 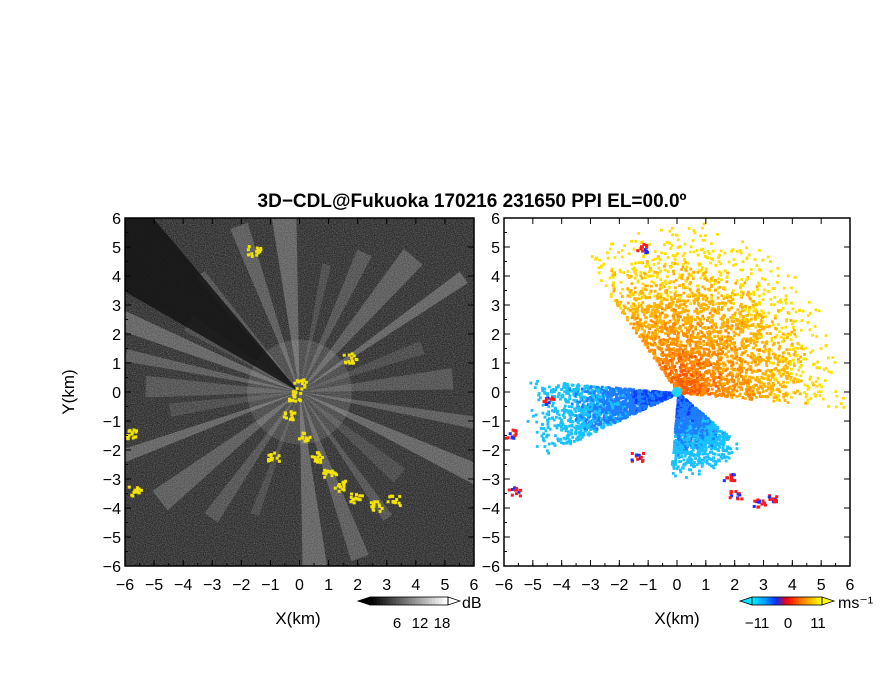 What do you see at coordinates (112, 567) in the screenshot?
I see `left-y-tick-label: −6` at bounding box center [112, 567].